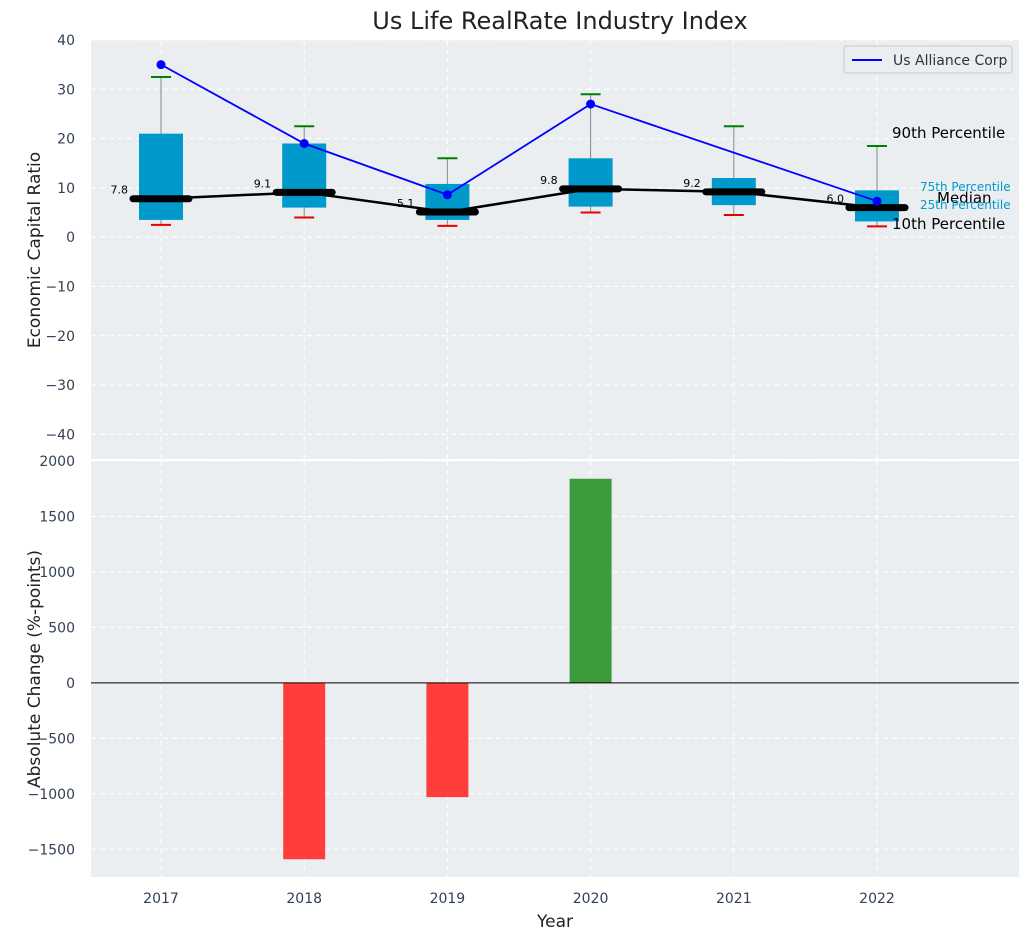  I want to click on median-value-label: 7.8, so click(120, 190).